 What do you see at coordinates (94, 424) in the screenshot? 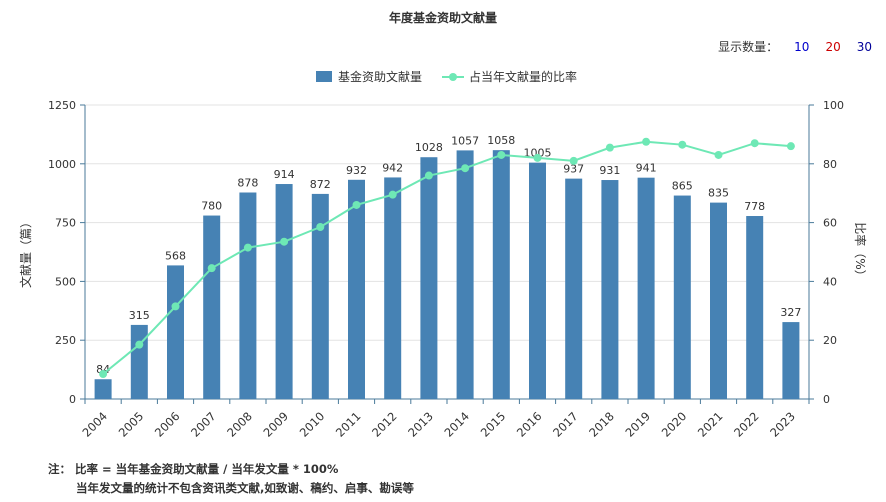
I see `x-tick-label: 2004` at bounding box center [94, 424].